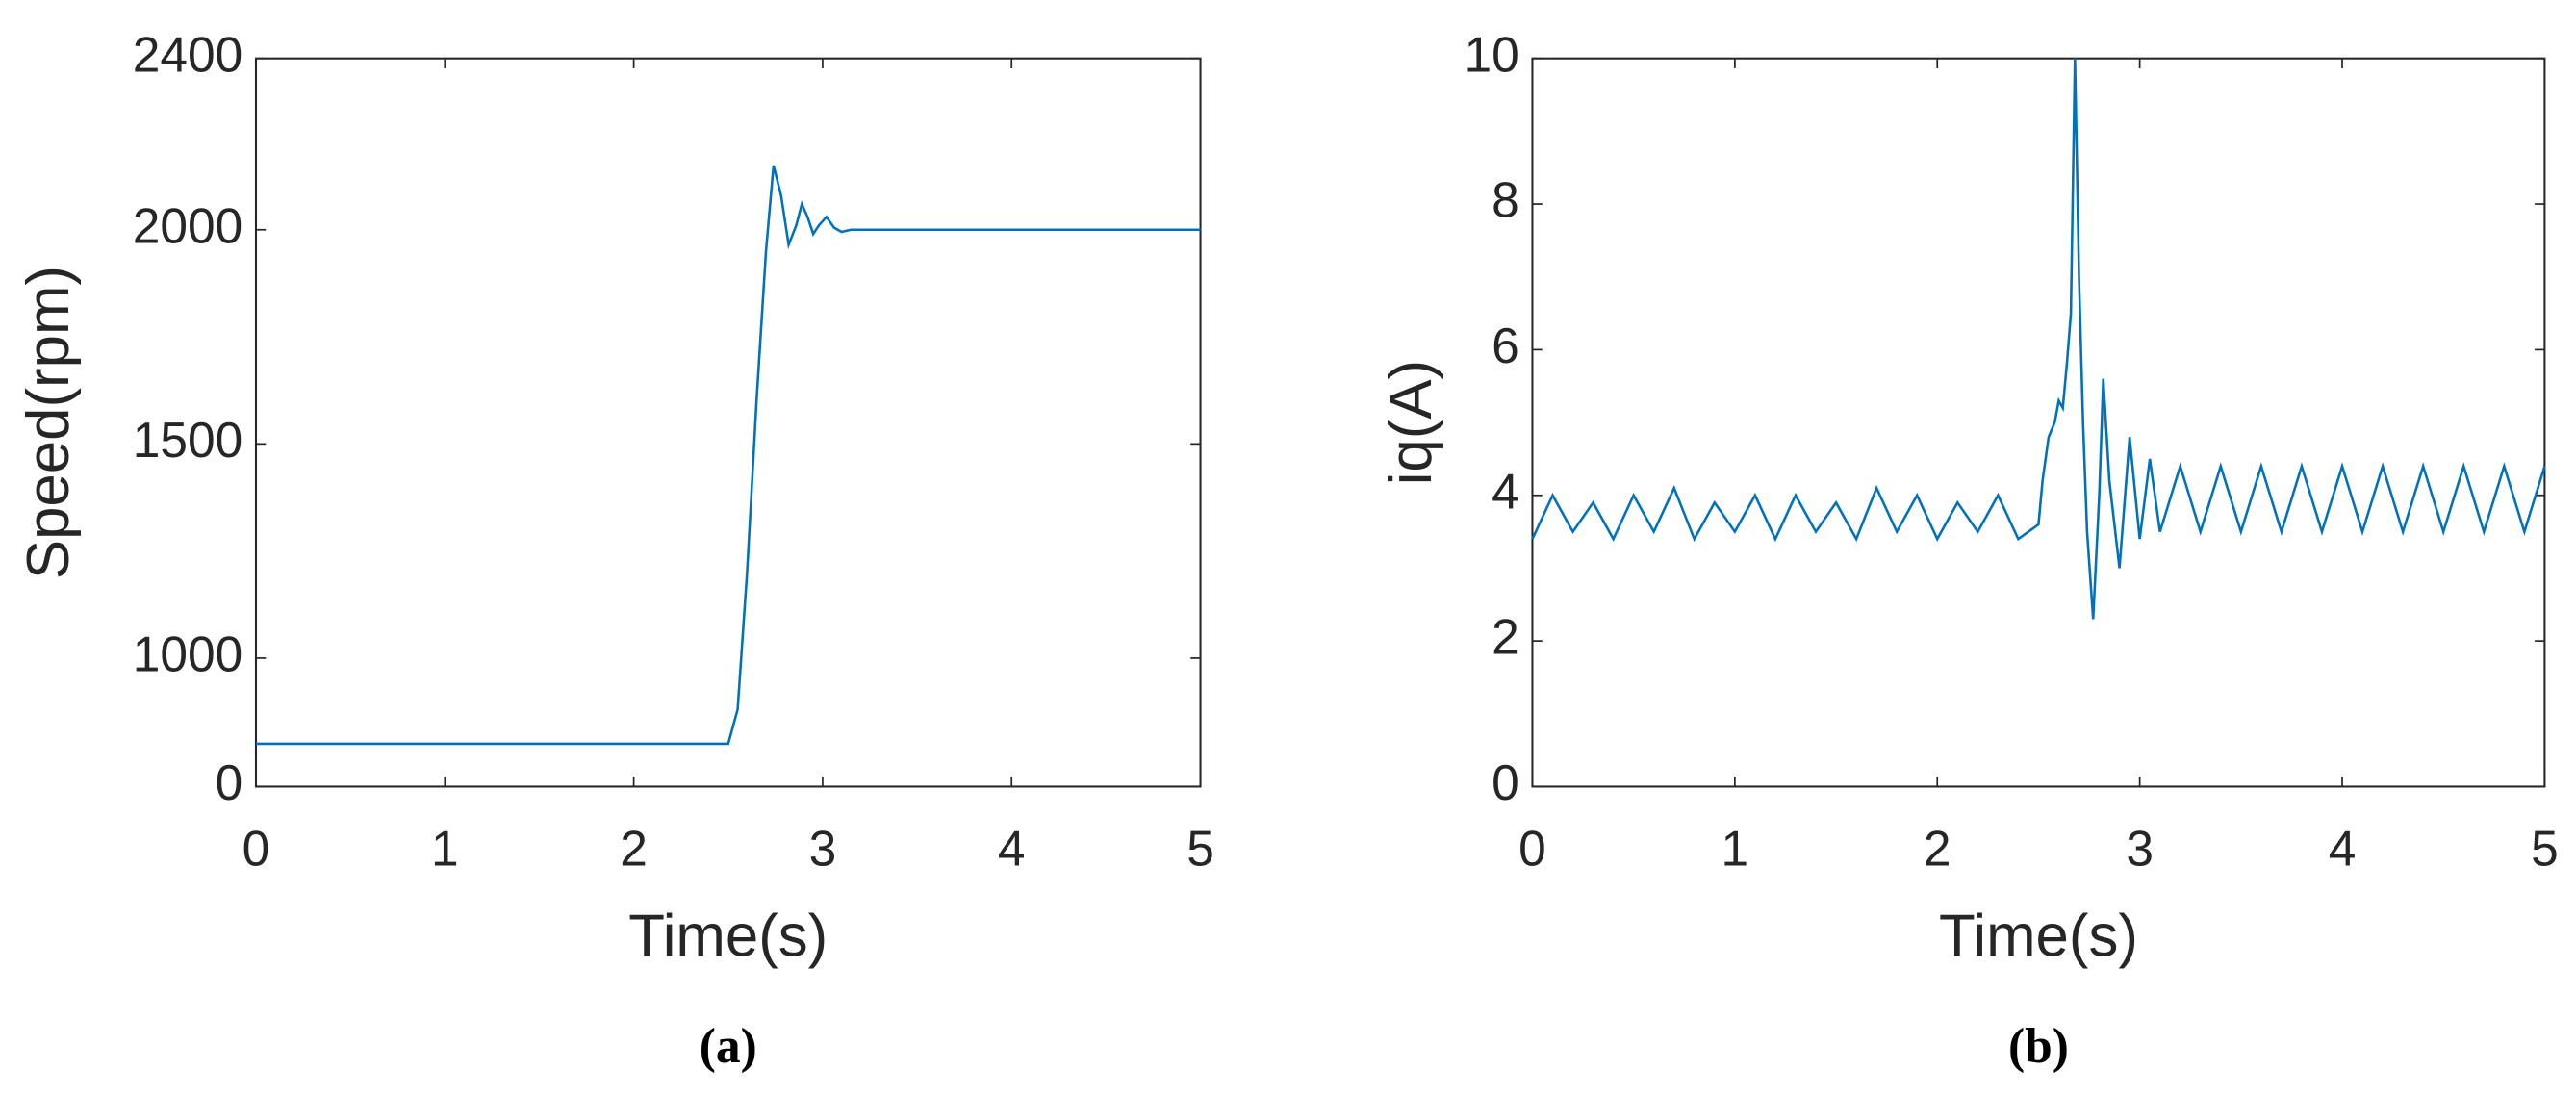  Describe the element at coordinates (187, 440) in the screenshot. I see `y-tick-label: 1500` at that location.